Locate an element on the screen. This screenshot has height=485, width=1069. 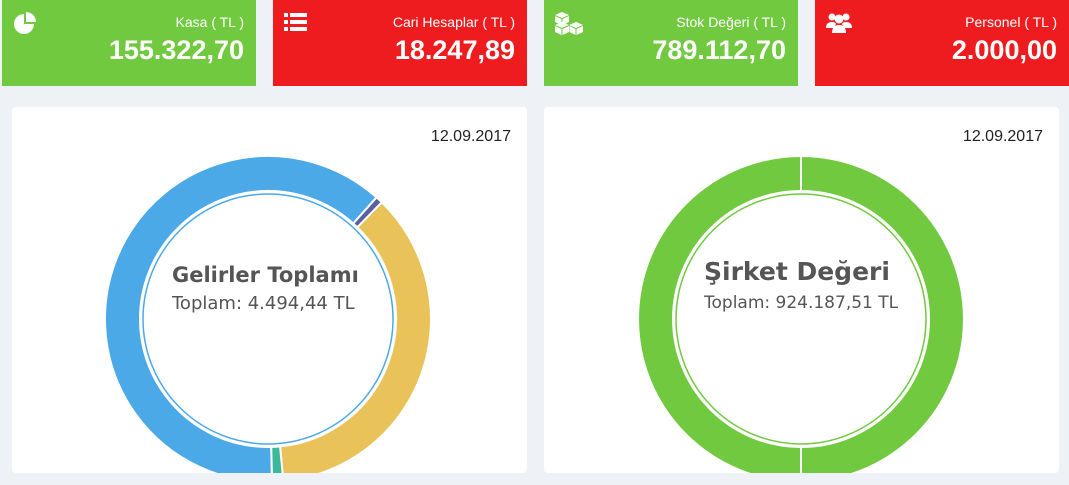
card-value: 155.322,70 is located at coordinates (176, 50).